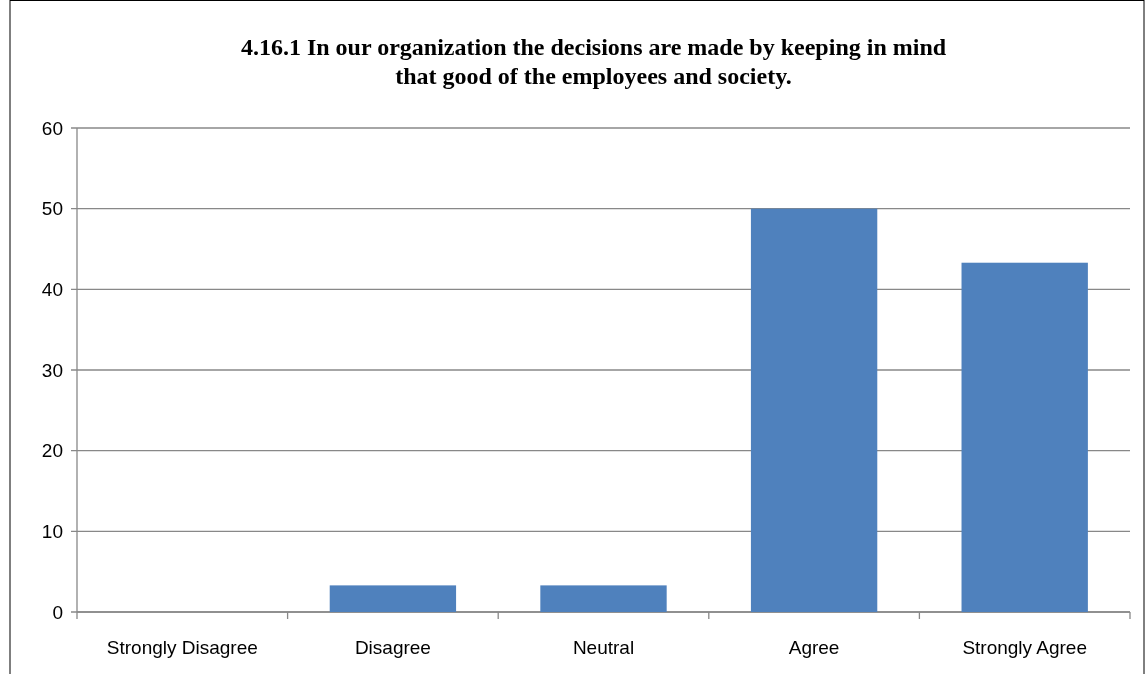  Describe the element at coordinates (52, 209) in the screenshot. I see `y-tick-label: 50` at that location.